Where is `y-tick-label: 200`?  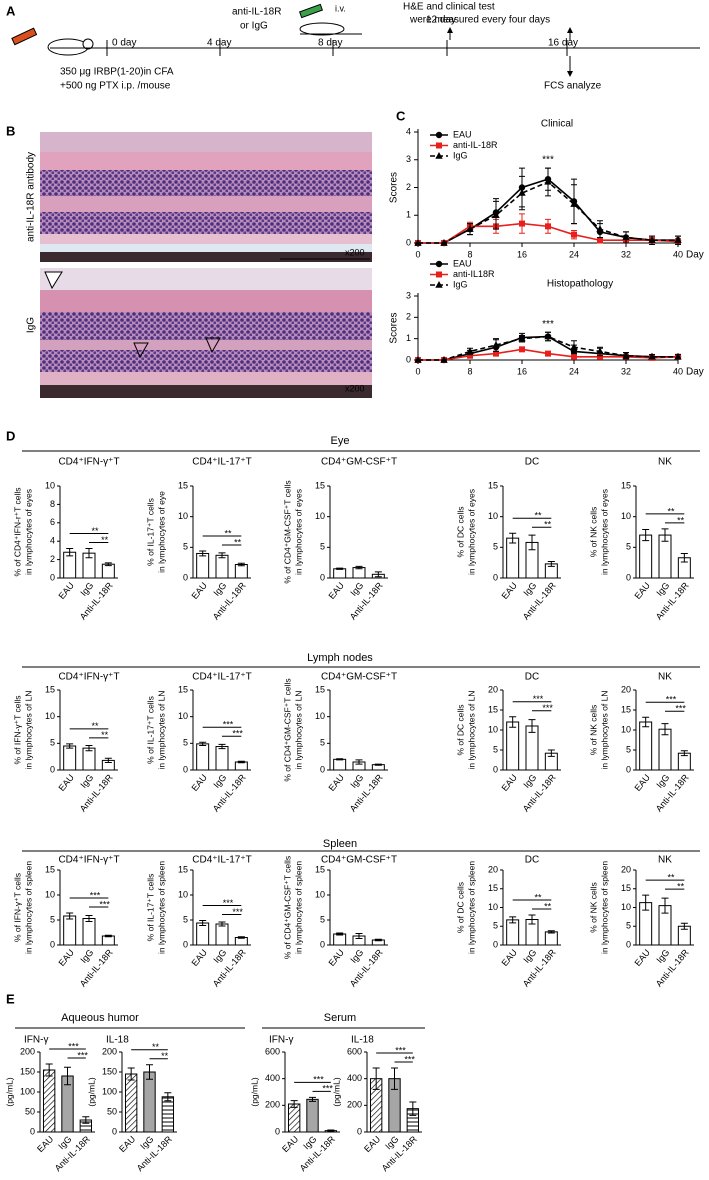 y-tick-label: 200 is located at coordinates (272, 1105).